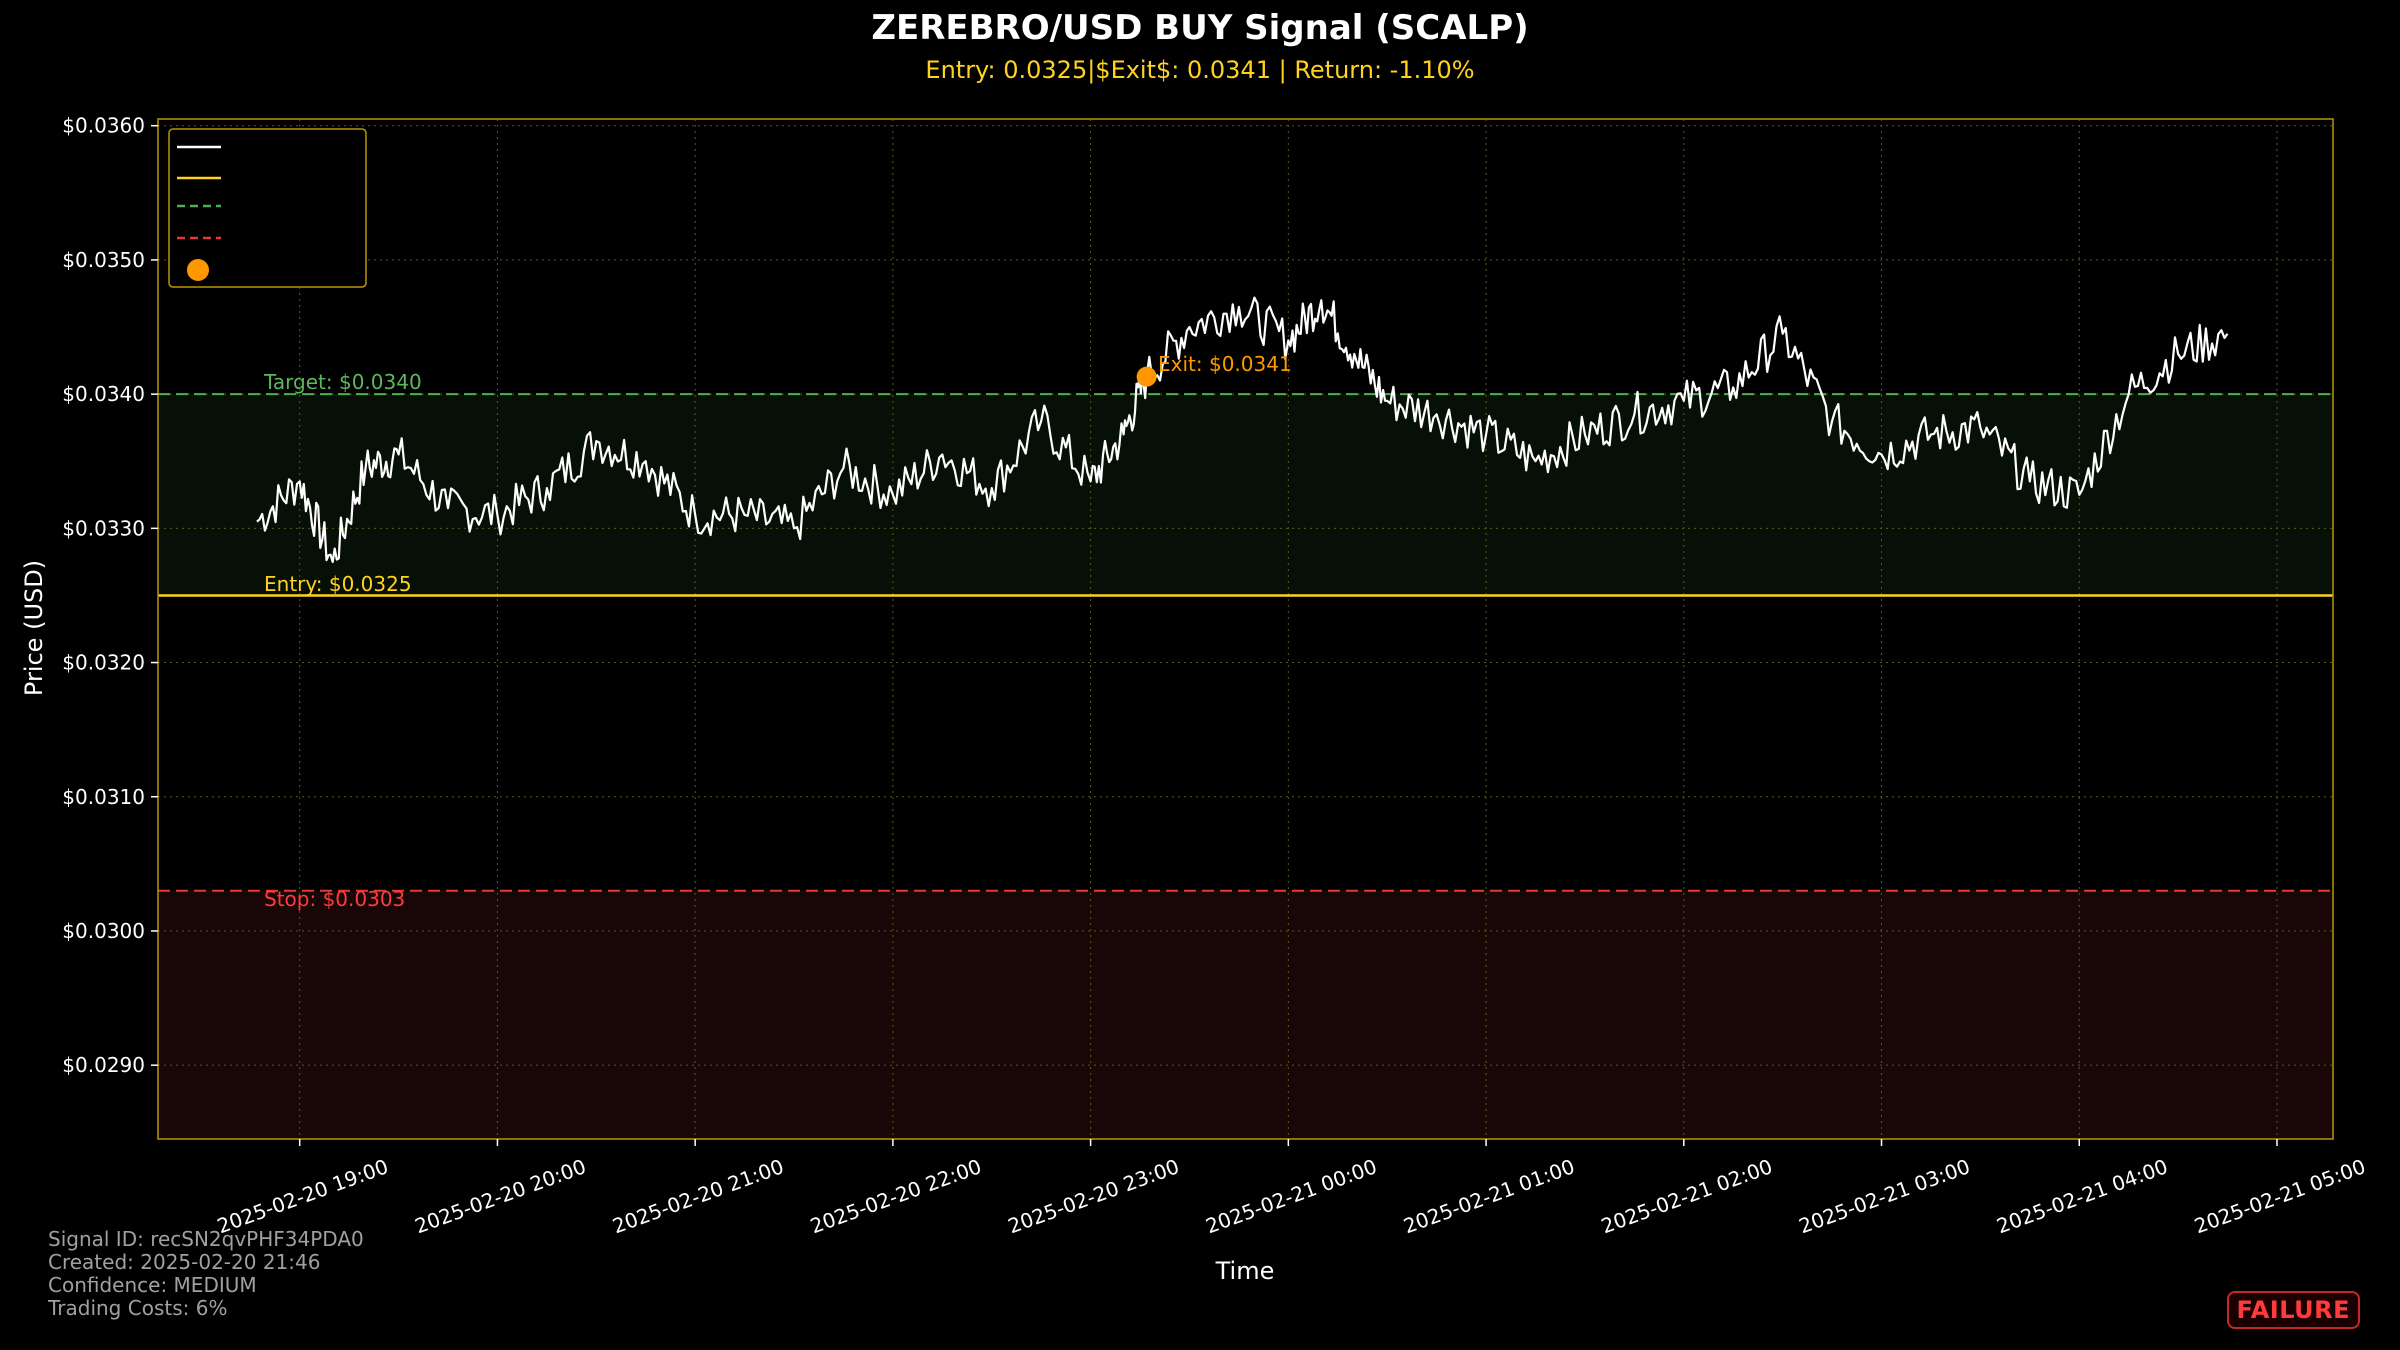  I want to click on y-axis-label: Price (USD), so click(34, 628).